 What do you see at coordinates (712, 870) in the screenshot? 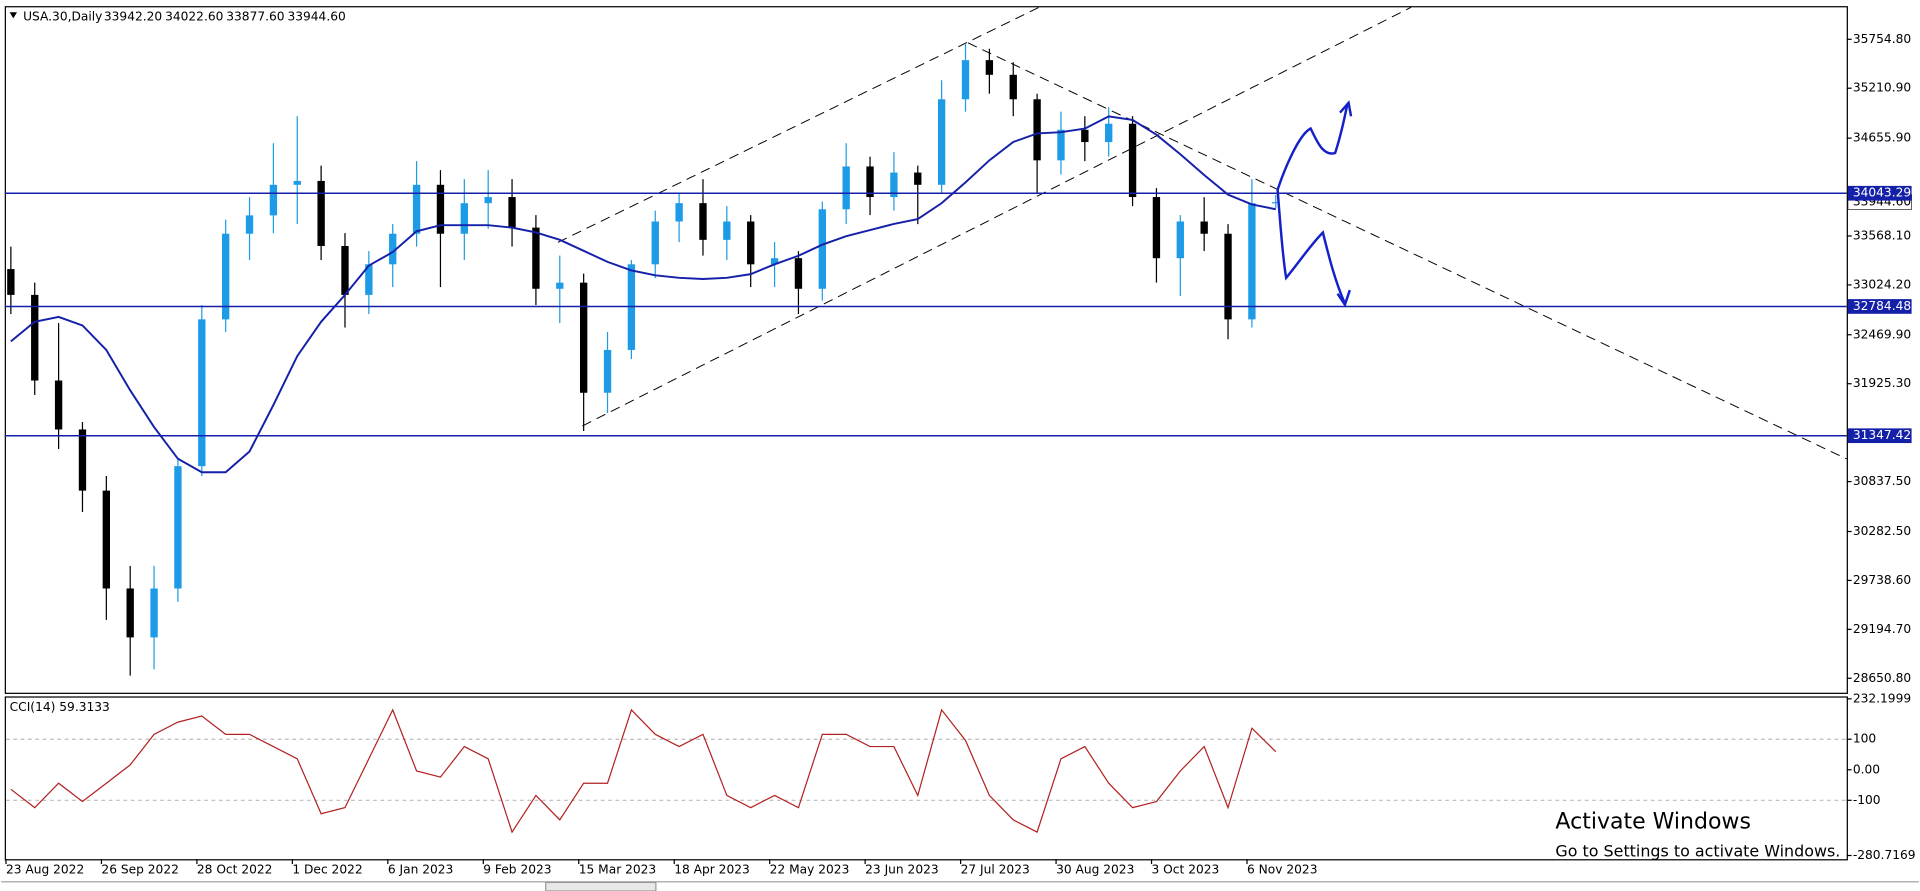
I see `x-tick-label: 18 Apr 2023` at bounding box center [712, 870].